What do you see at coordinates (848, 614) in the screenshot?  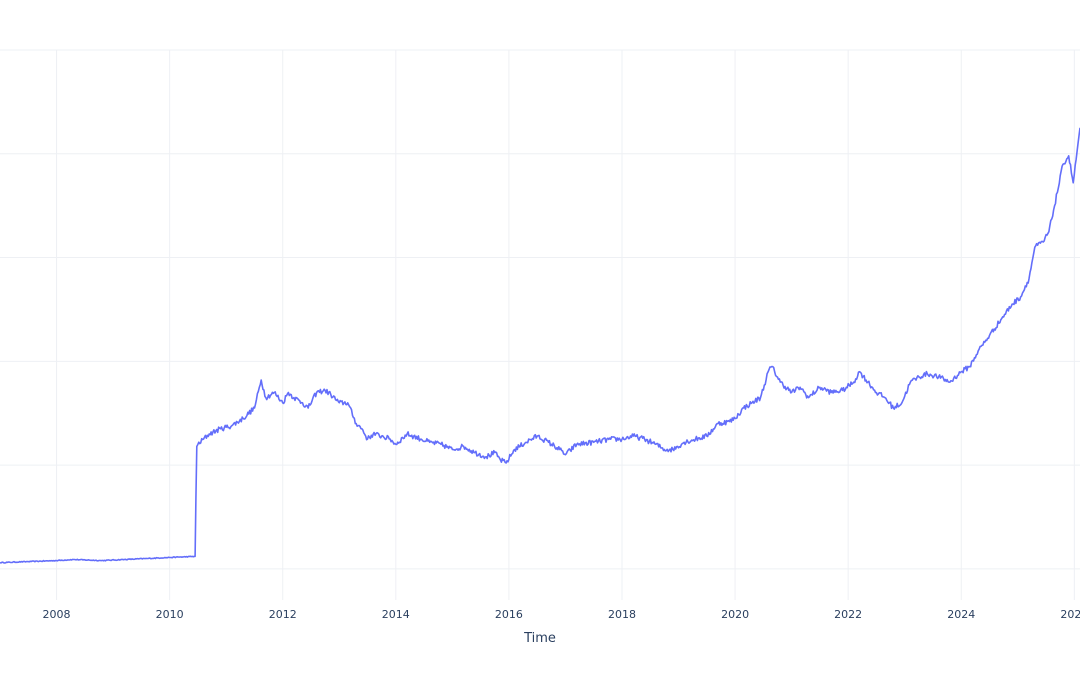 I see `x-tick-label: 2022` at bounding box center [848, 614].